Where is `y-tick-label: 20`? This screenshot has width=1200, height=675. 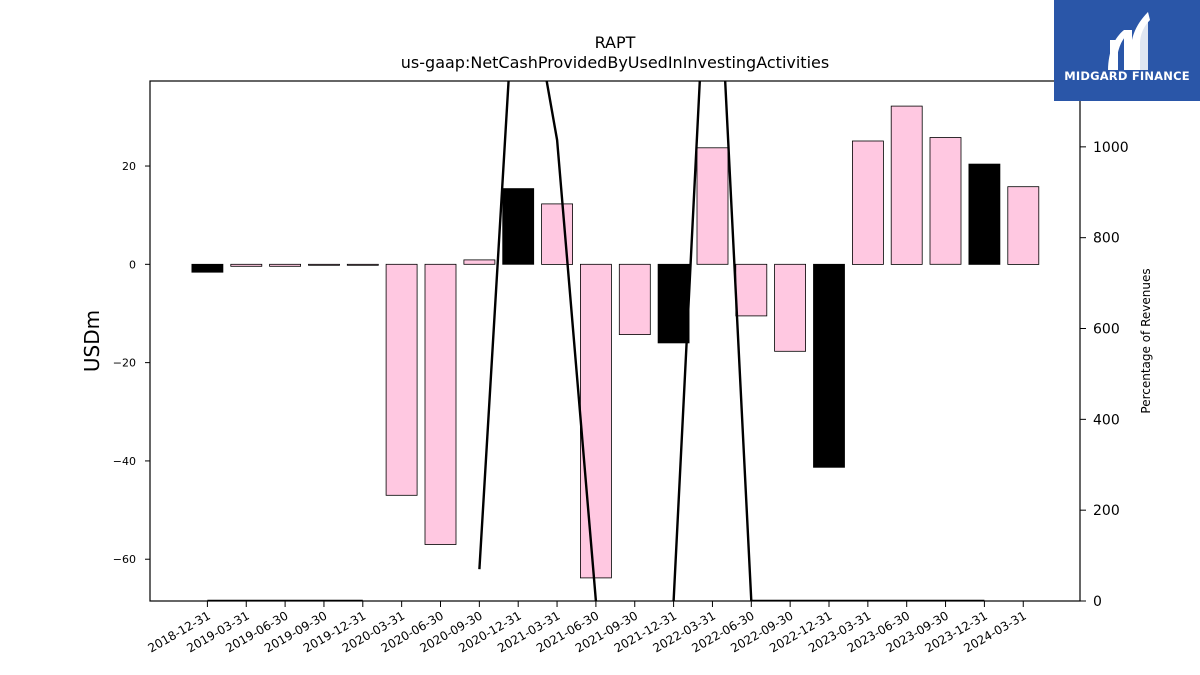 y-tick-label: 20 is located at coordinates (129, 166).